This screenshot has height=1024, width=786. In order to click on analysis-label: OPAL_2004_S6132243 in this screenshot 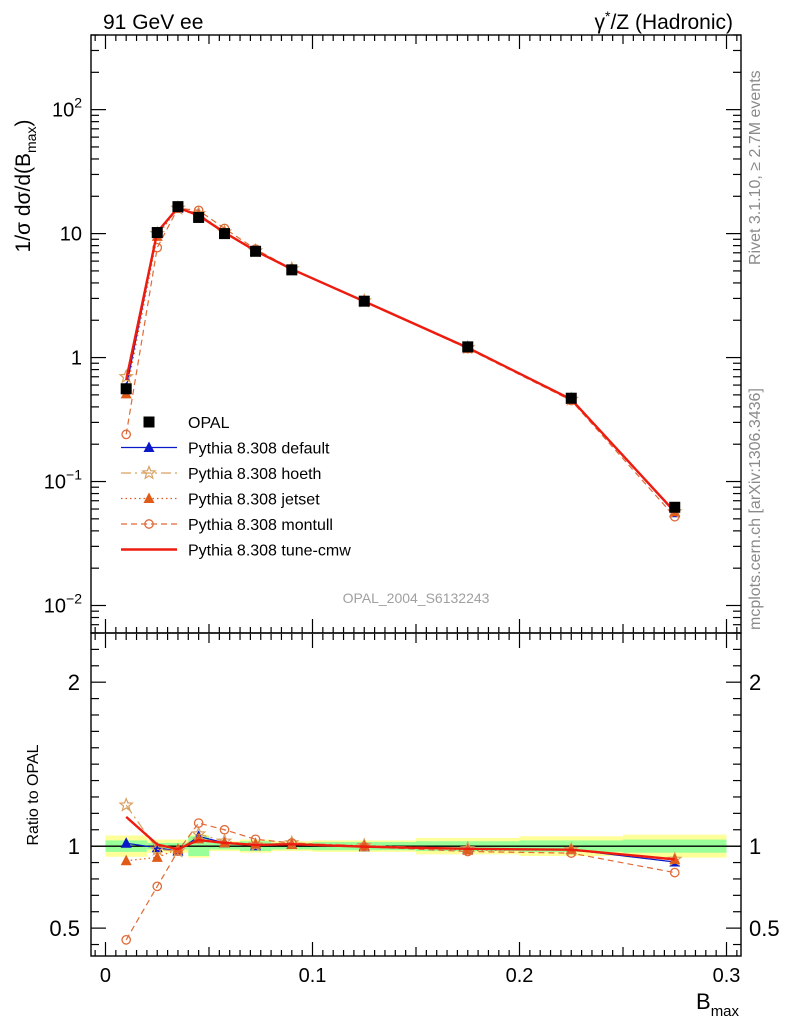, I will do `click(416, 598)`.